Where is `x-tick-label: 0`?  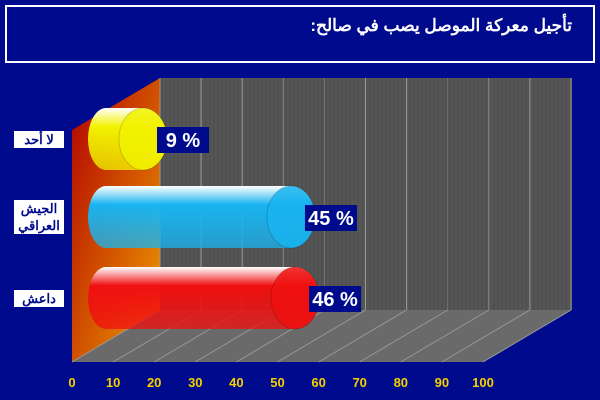 x-tick-label: 0 is located at coordinates (71, 382).